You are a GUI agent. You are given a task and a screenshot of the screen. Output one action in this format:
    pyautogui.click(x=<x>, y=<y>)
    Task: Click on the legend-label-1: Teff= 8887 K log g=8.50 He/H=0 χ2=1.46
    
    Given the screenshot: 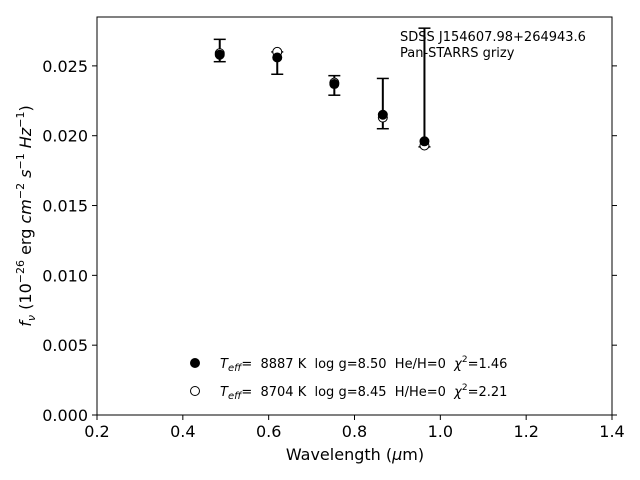 What is the action you would take?
    pyautogui.click(x=363, y=364)
    